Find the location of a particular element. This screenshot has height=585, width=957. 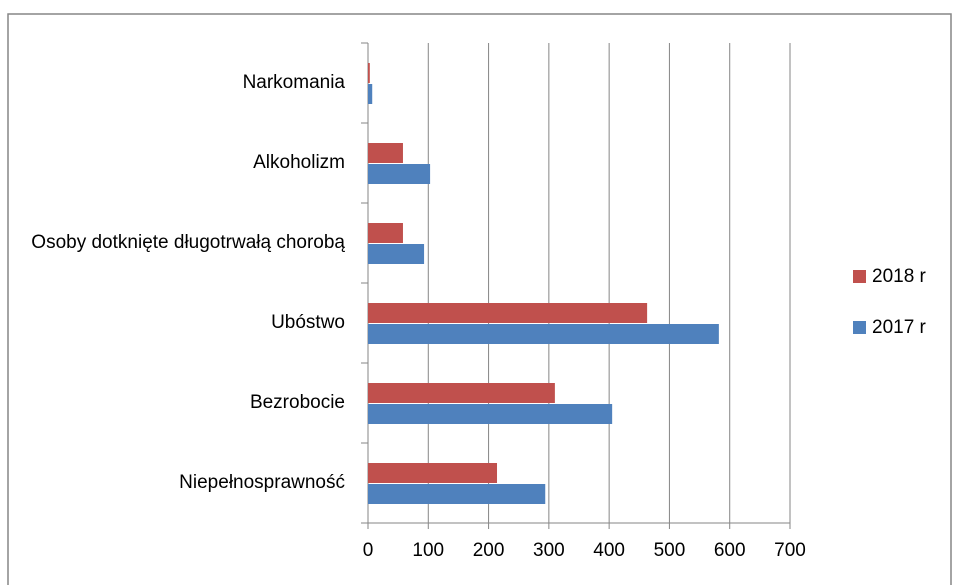

x-tick-label: 200 is located at coordinates (489, 550).